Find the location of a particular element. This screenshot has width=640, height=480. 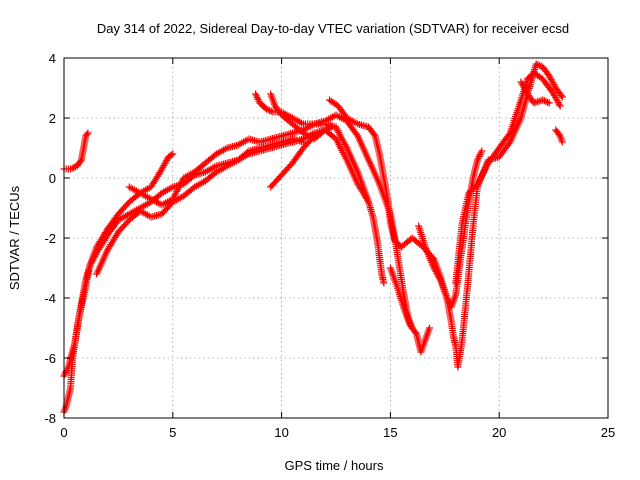

series-arc13 is located at coordinates (535, 92).